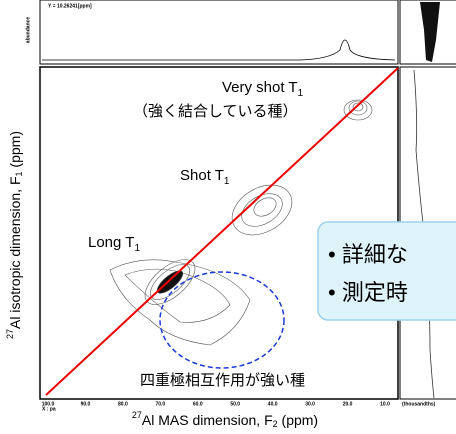  Describe the element at coordinates (235, 404) in the screenshot. I see `x-tick-label: 50.0` at that location.